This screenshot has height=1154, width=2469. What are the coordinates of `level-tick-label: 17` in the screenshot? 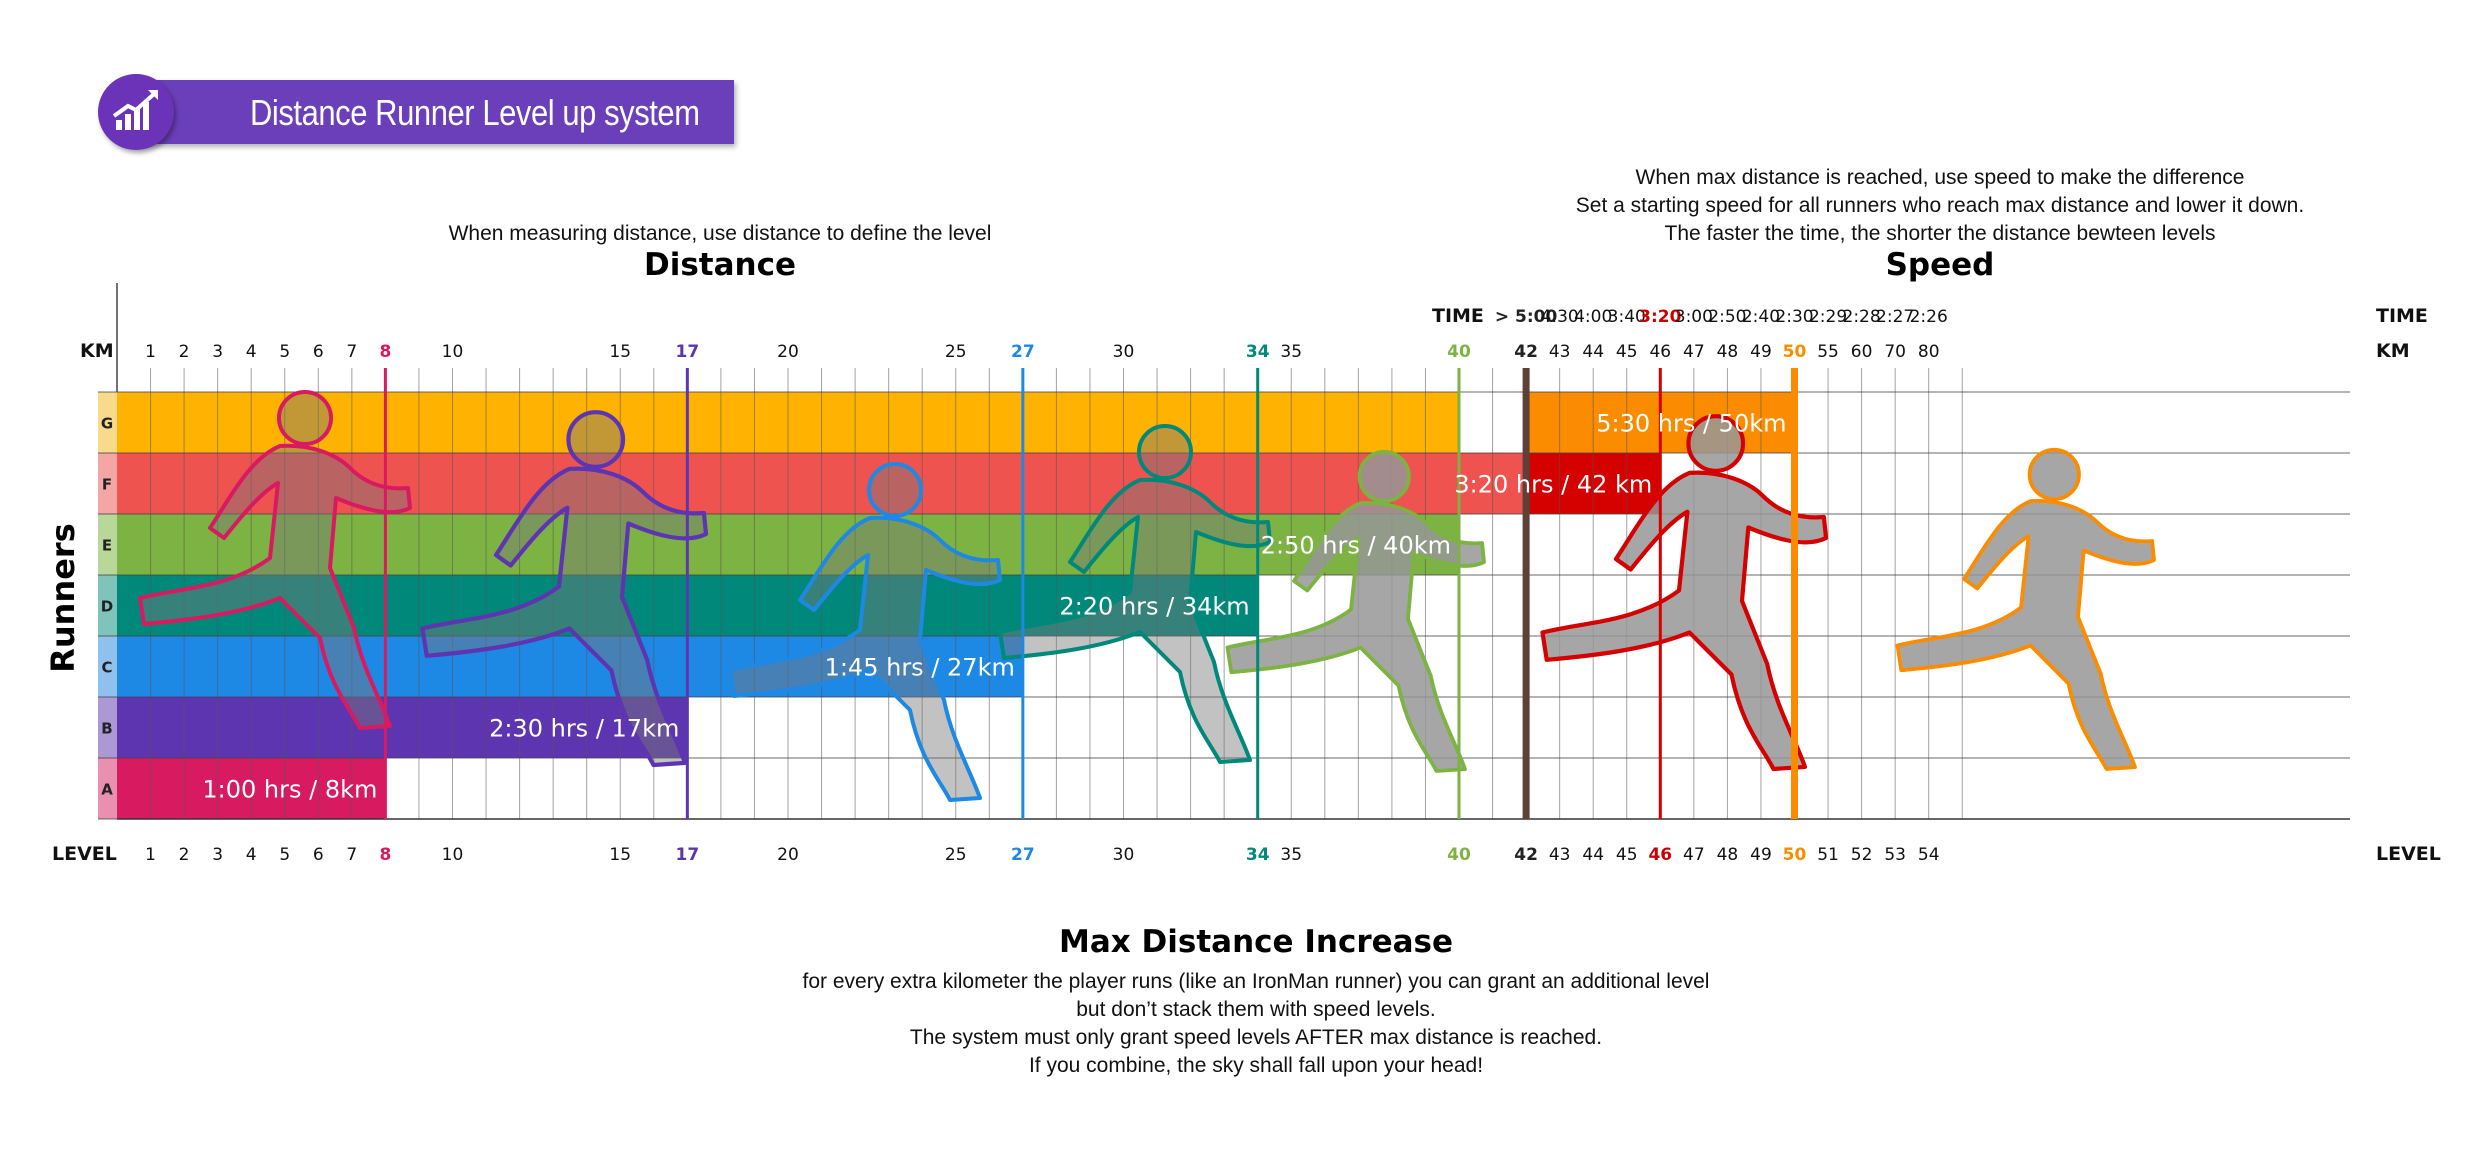 It's located at (688, 855).